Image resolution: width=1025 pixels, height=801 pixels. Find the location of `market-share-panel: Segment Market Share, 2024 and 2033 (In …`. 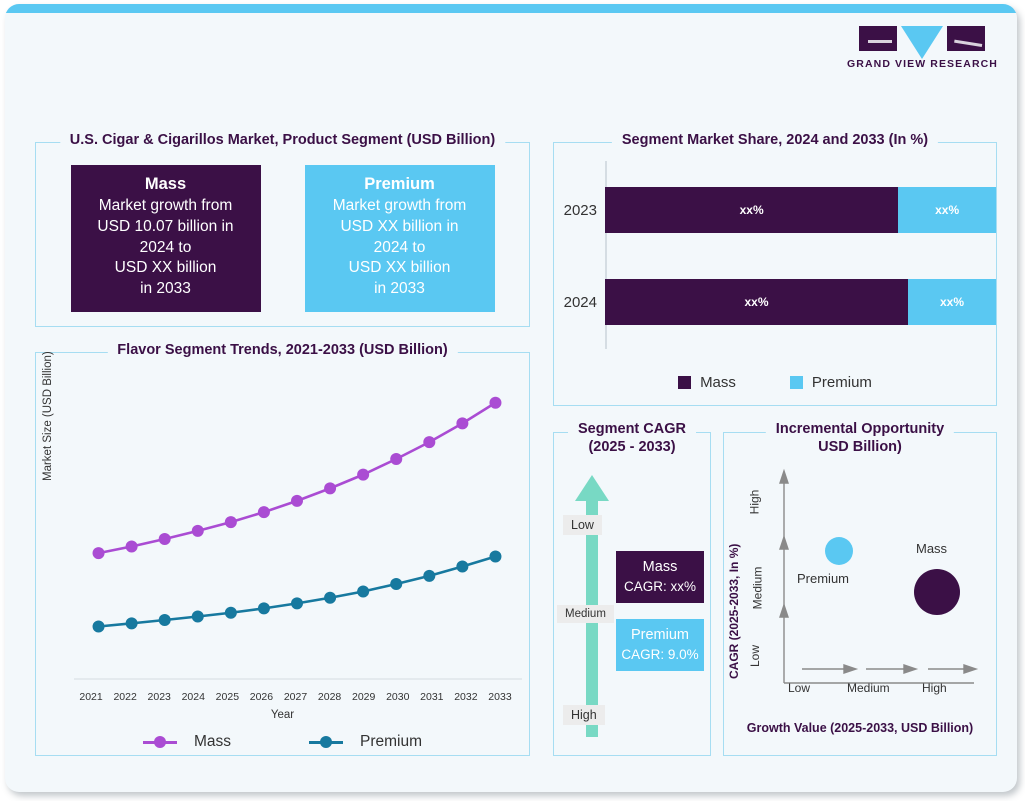

market-share-panel: Segment Market Share, 2024 and 2033 (In … is located at coordinates (775, 268).